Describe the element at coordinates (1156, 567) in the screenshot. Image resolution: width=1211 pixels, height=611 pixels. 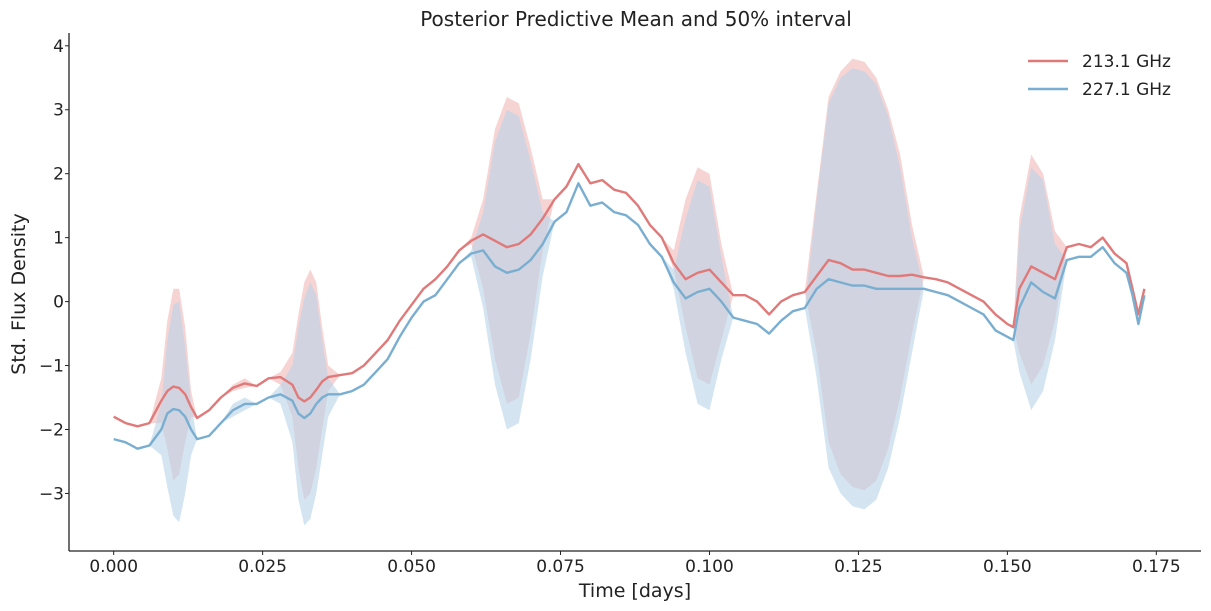
I see `x-tick-label: 0.175` at that location.